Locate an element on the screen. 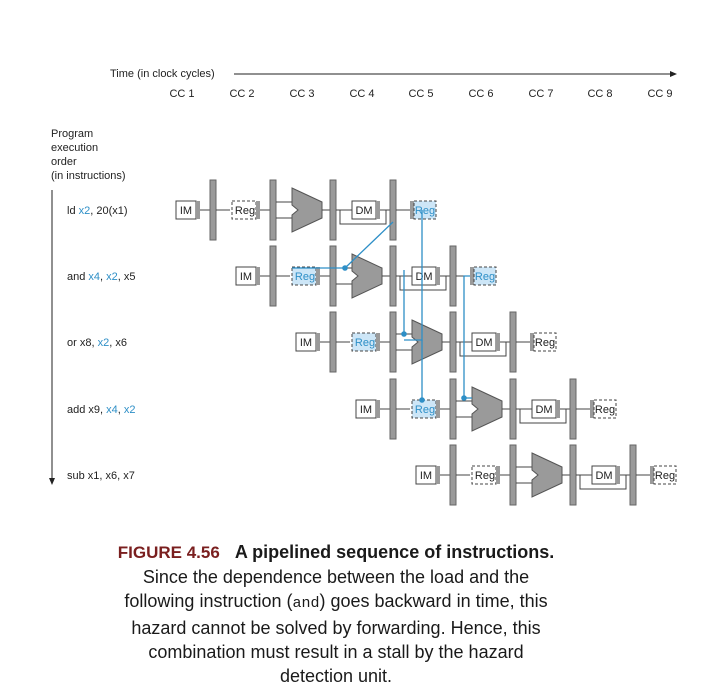 This screenshot has height=699, width=712. clock-cycle-label: CC 6 is located at coordinates (481, 94).